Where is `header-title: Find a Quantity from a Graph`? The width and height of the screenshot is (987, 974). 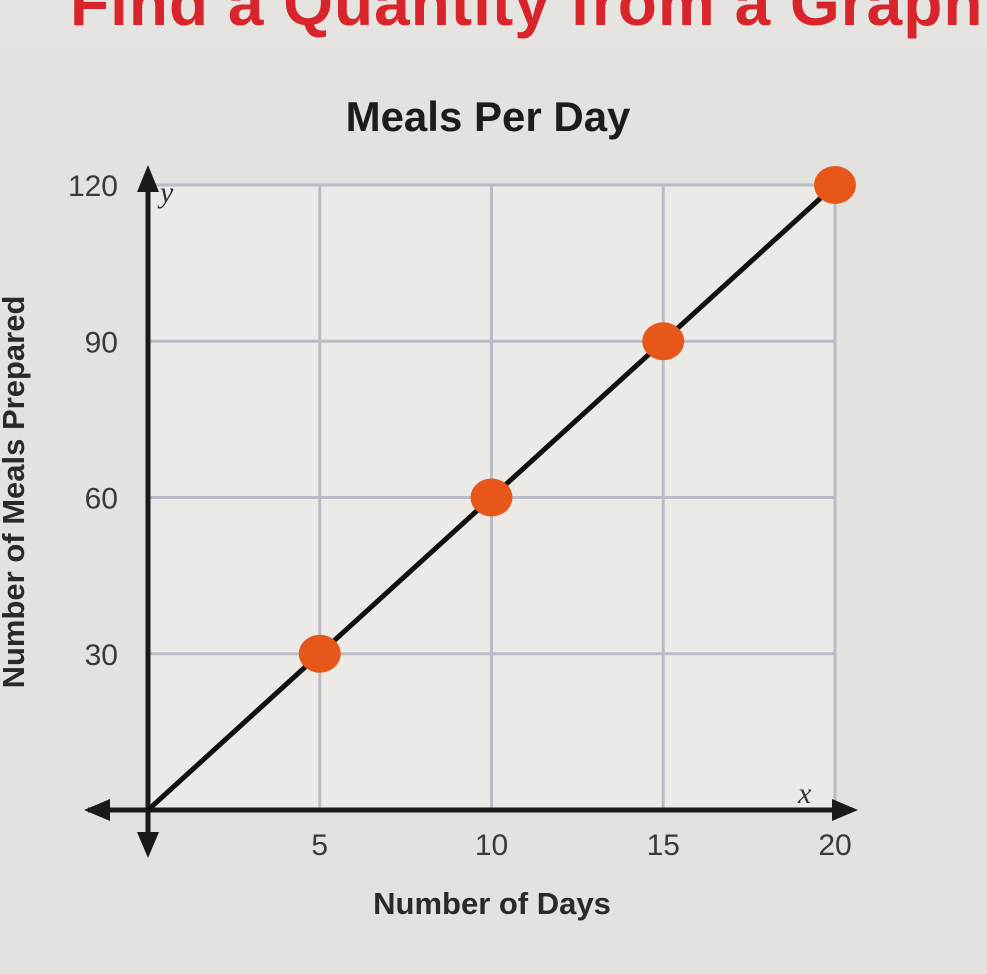 header-title: Find a Quantity from a Graph is located at coordinates (527, 19).